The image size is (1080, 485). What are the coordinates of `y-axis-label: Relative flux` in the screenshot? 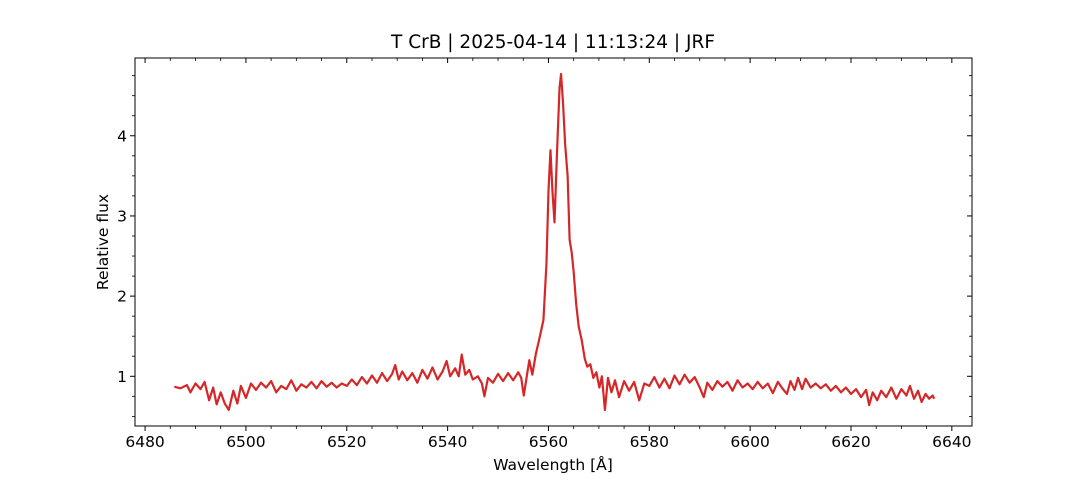 It's located at (103, 242).